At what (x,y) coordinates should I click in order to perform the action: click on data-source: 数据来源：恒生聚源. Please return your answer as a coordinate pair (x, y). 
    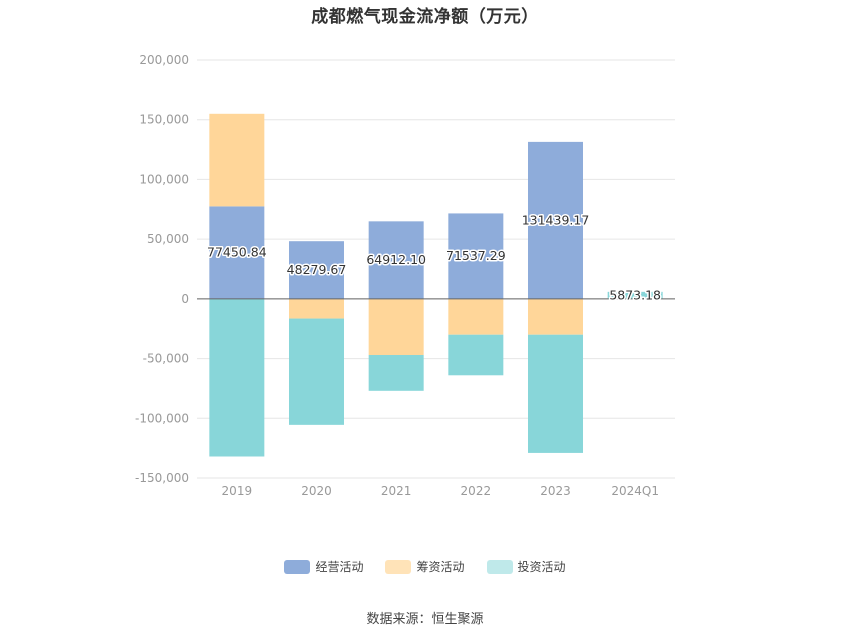
    Looking at the image, I should click on (425, 619).